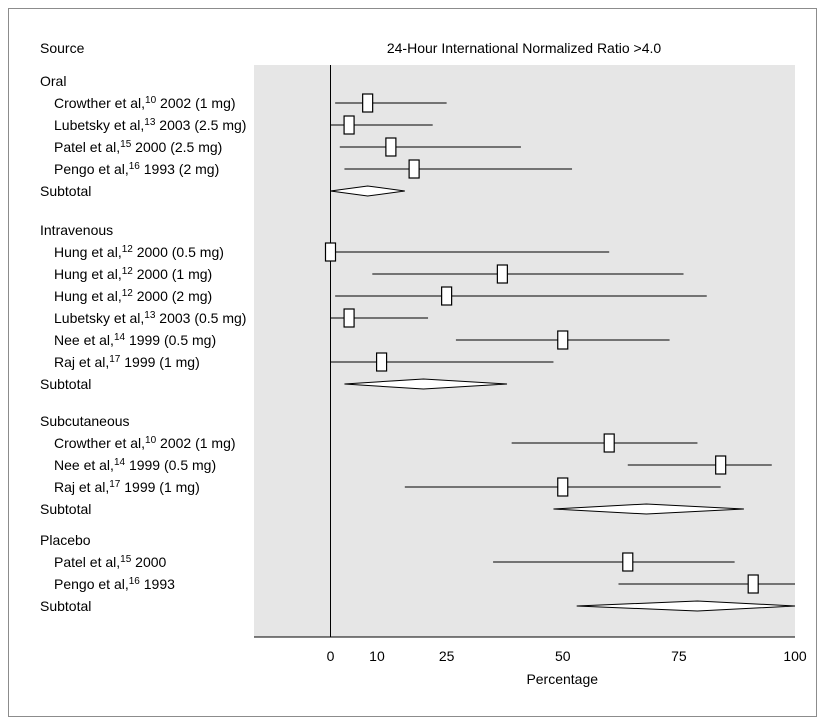 The width and height of the screenshot is (827, 727). Describe the element at coordinates (53, 81) in the screenshot. I see `group-label-oral: Oral` at that location.